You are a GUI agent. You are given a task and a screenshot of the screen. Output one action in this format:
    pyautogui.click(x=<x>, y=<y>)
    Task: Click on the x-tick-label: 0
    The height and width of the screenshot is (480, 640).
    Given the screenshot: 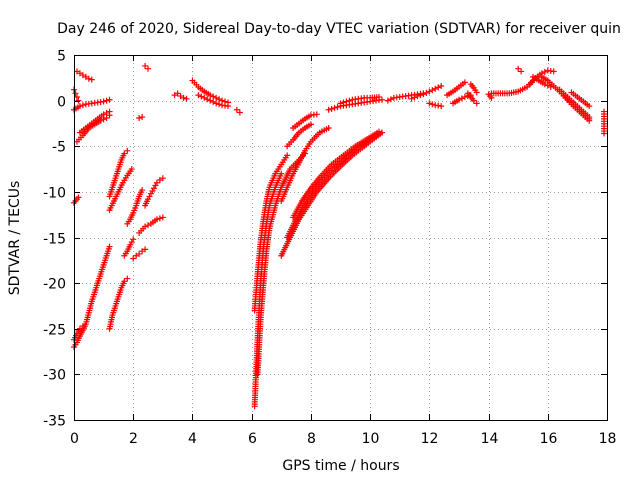 What is the action you would take?
    pyautogui.click(x=74, y=439)
    